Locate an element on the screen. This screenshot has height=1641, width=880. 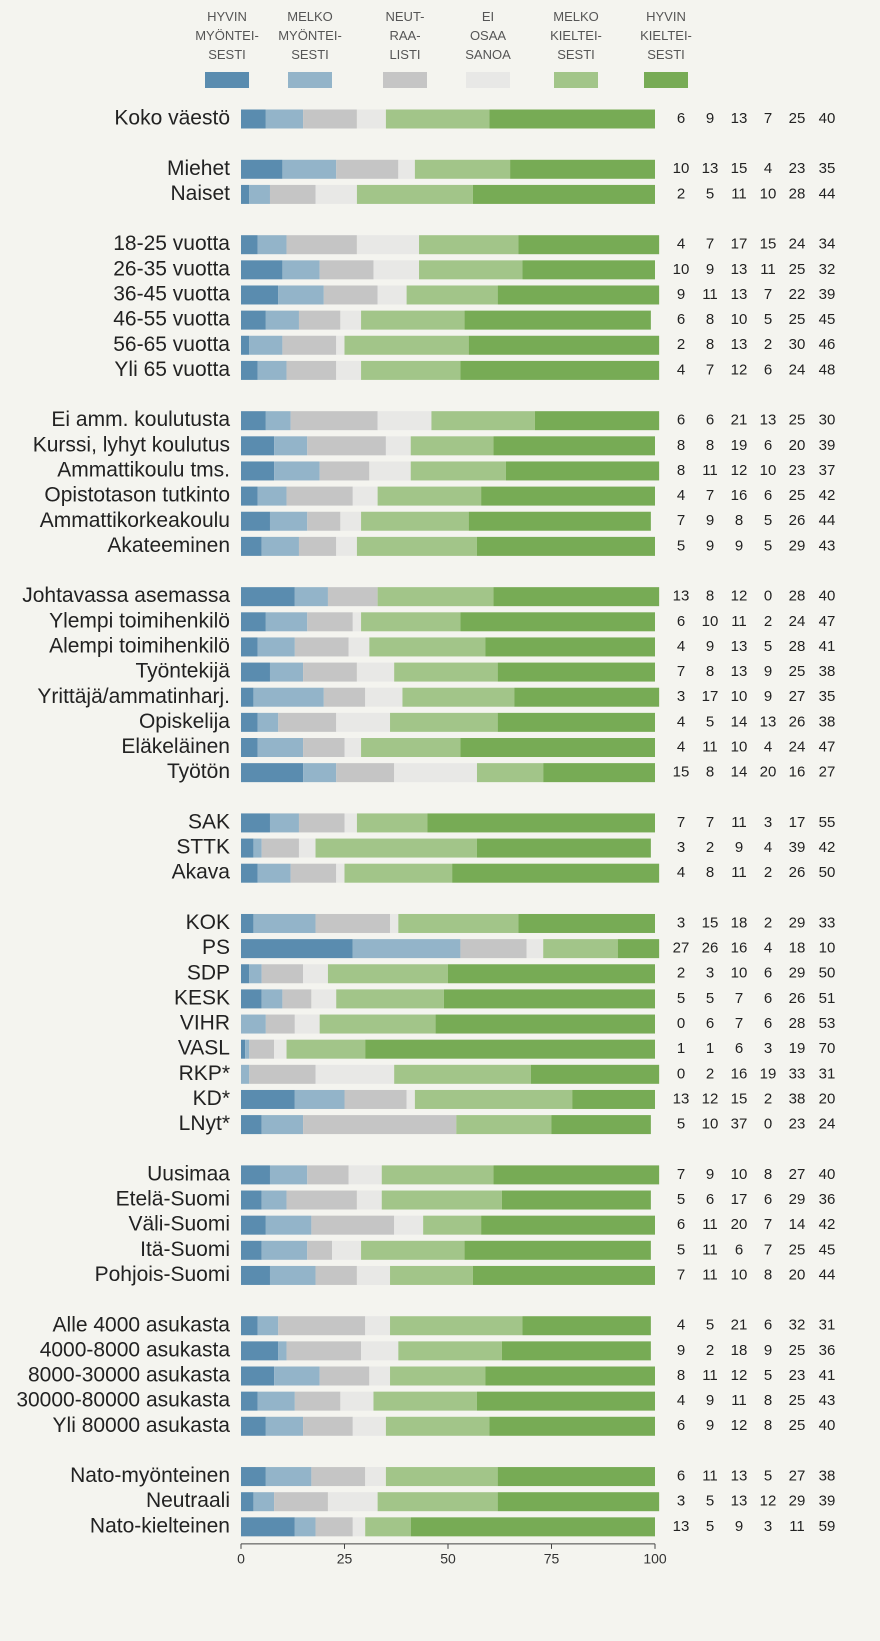
value-label: 3 is located at coordinates (681, 847).